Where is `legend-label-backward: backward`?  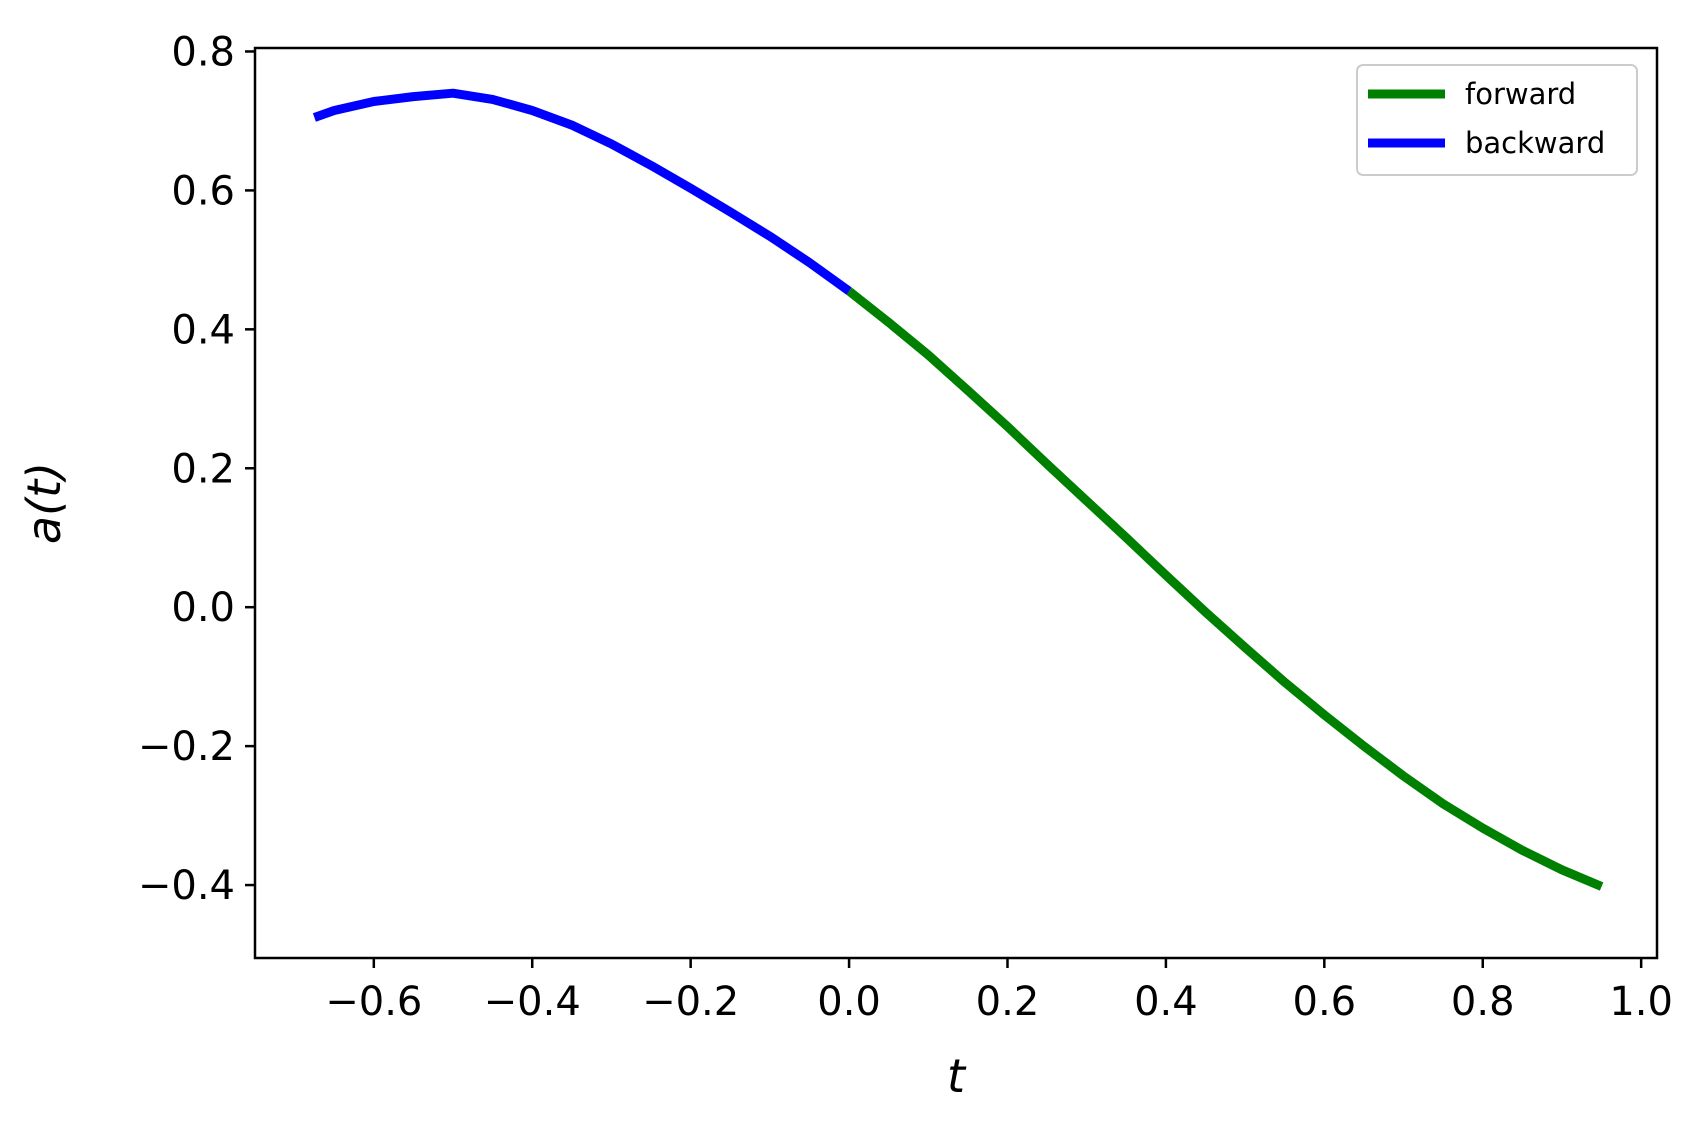 legend-label-backward: backward is located at coordinates (1535, 143).